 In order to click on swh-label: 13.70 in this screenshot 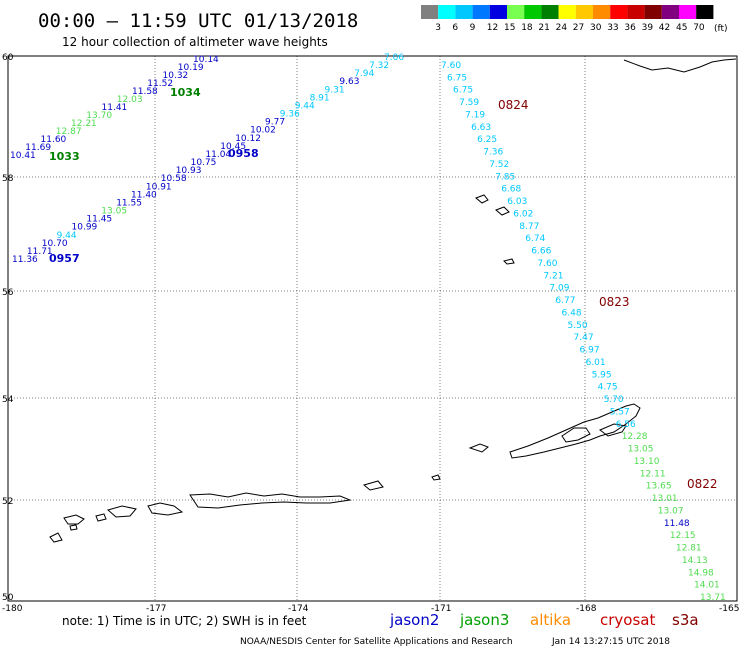, I will do `click(99, 116)`.